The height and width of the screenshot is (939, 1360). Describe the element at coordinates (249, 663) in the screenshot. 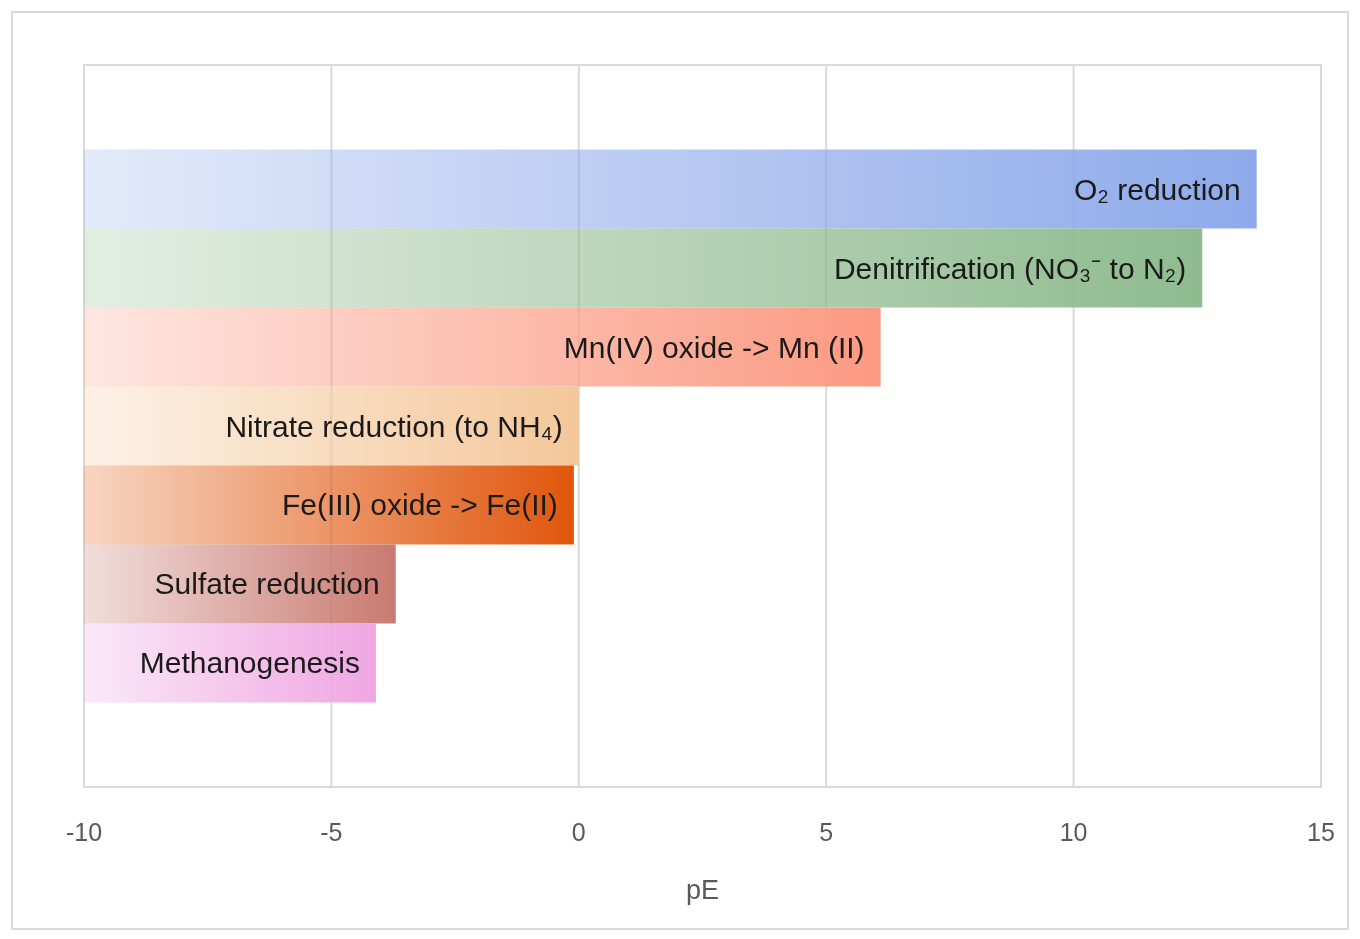

I see `y-tick-label: Methanogenesis` at that location.